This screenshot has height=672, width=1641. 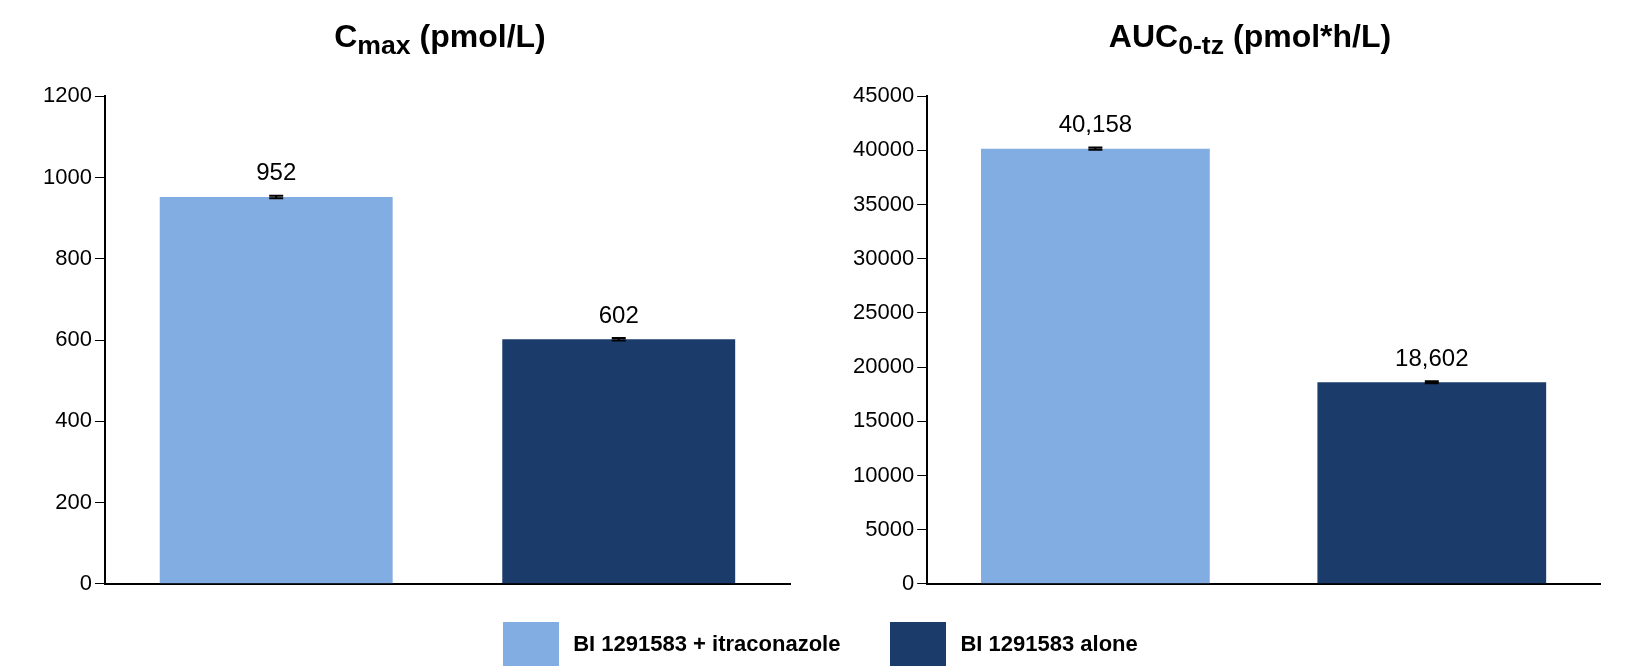 I want to click on y-tick-label: 10000, so click(x=883, y=474).